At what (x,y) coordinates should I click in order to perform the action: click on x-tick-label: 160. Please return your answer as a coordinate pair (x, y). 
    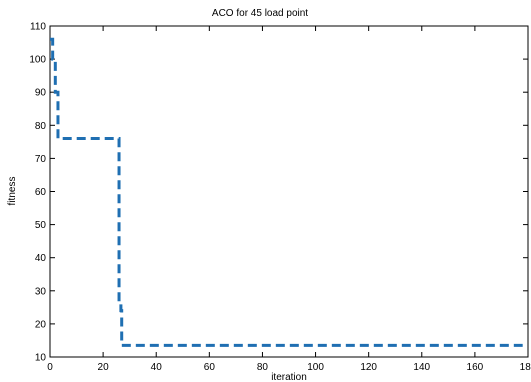
    Looking at the image, I should click on (475, 367).